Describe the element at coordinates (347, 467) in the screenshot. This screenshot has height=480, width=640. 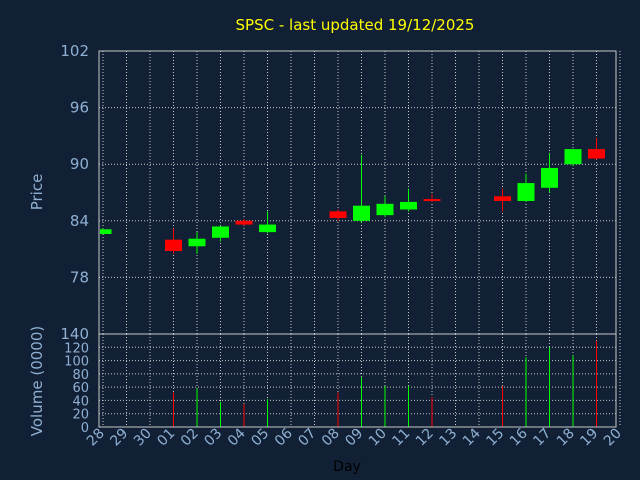
I see `x-axis-label: Day` at that location.